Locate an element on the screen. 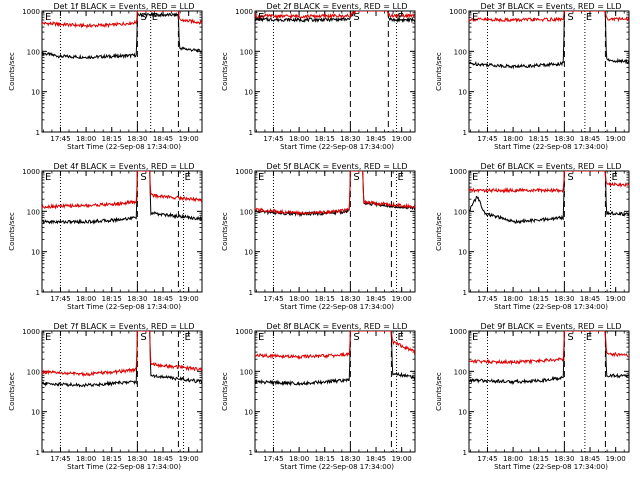 Image resolution: width=640 pixels, height=480 pixels. chart-6-series-events is located at coordinates (549, 197).